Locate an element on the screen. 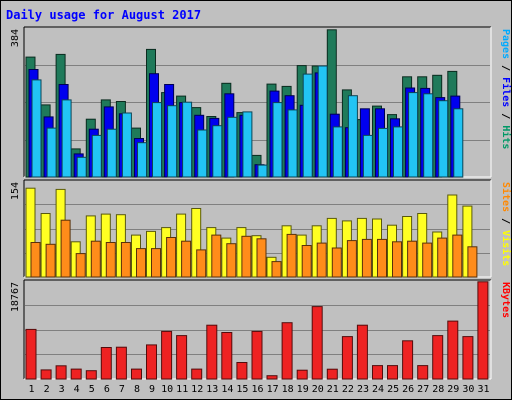 Image resolution: width=512 pixels, height=400 pixels. x-tick-label-23: 23 is located at coordinates (363, 389).